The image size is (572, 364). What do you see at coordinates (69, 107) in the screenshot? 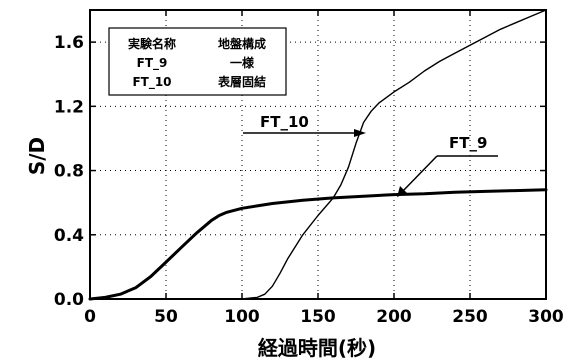
I see `y-tick-label: 1.2` at bounding box center [69, 107].